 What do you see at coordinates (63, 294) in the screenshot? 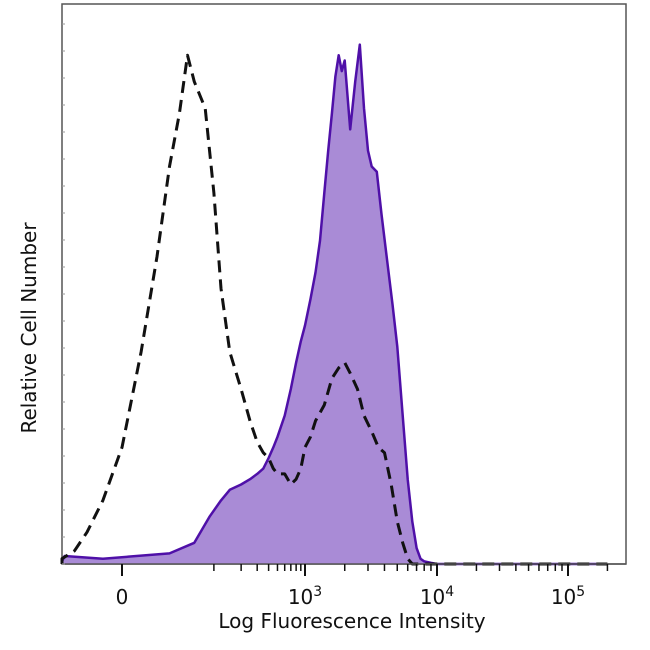
I see `y-axis-ticks` at bounding box center [63, 294].